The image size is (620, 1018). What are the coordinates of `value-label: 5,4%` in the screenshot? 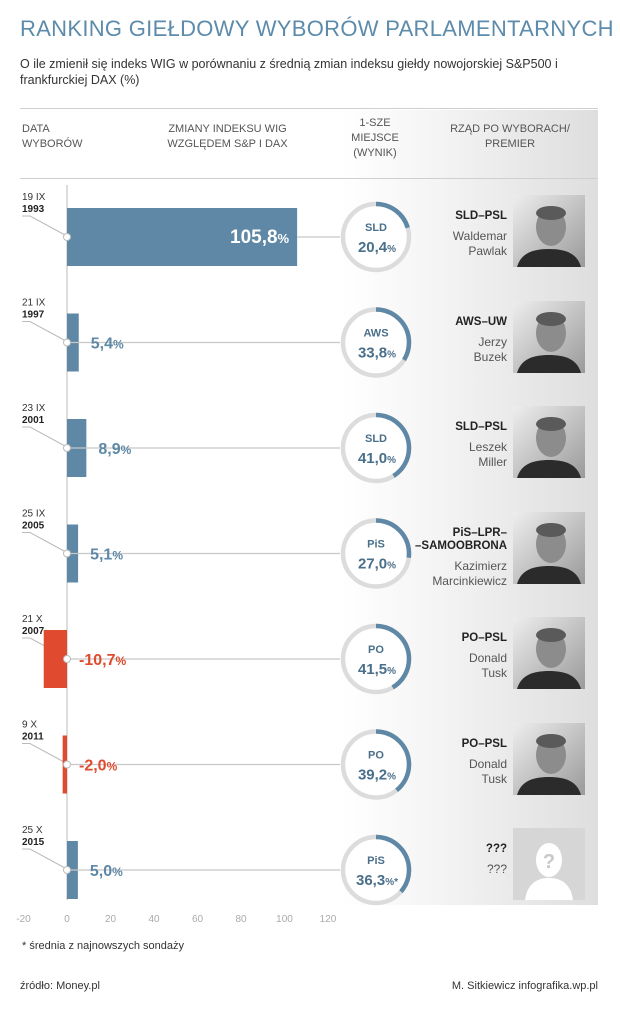 It's located at (107, 344).